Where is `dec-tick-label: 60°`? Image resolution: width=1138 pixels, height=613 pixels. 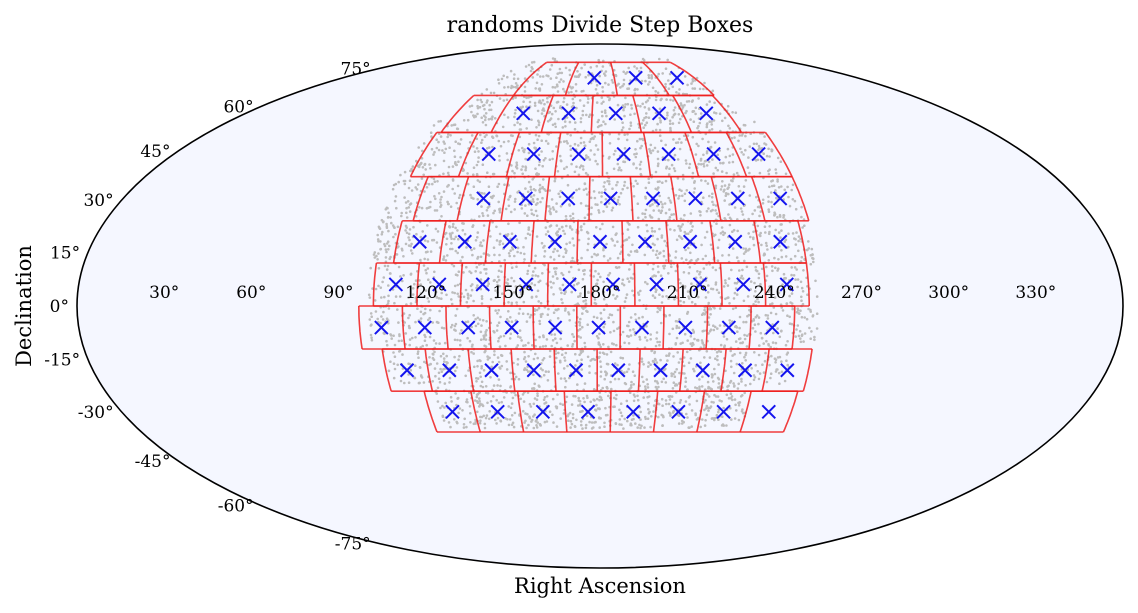
dec-tick-label: 60° is located at coordinates (238, 107).